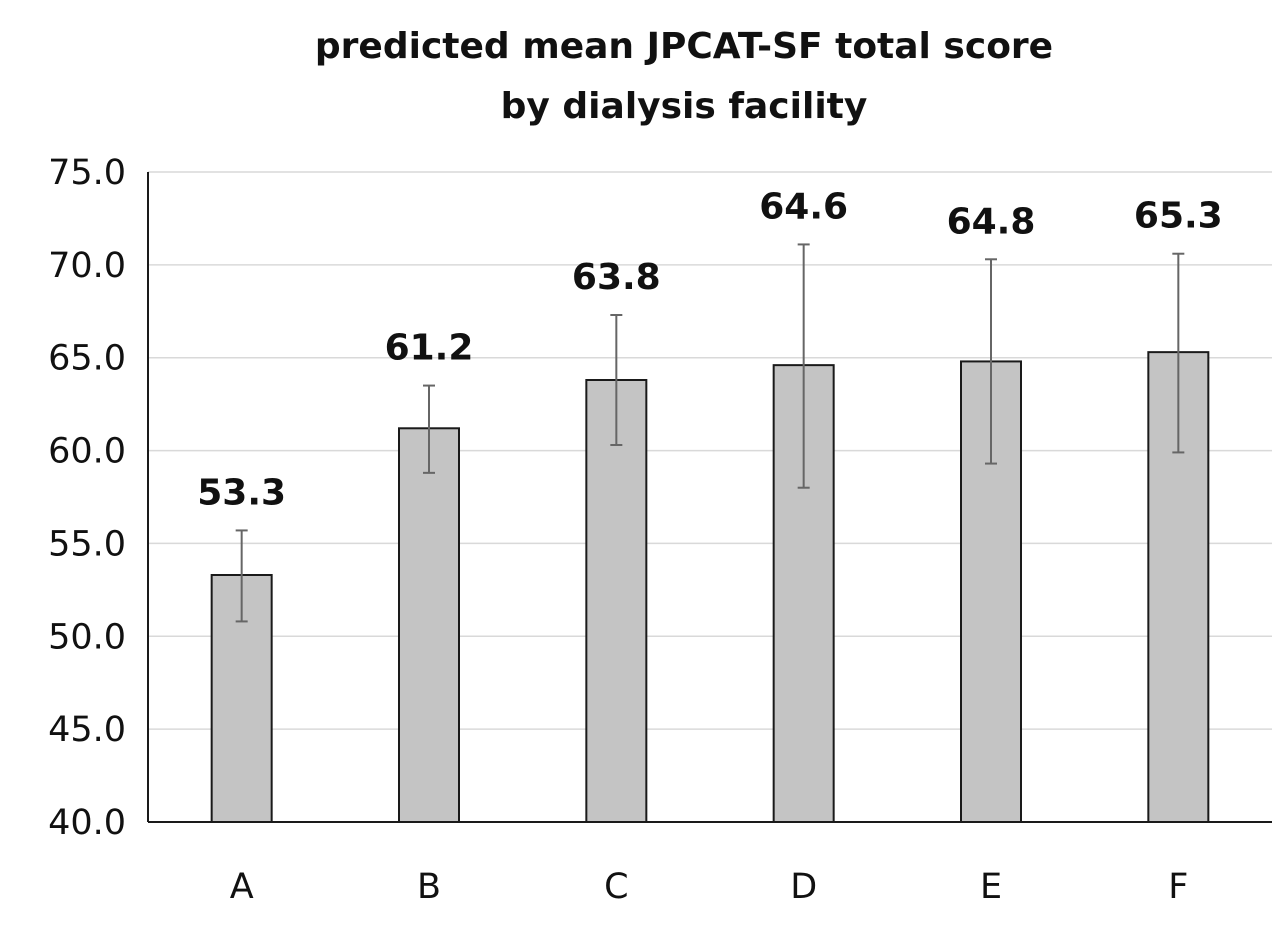  I want to click on bar-C, so click(616, 601).